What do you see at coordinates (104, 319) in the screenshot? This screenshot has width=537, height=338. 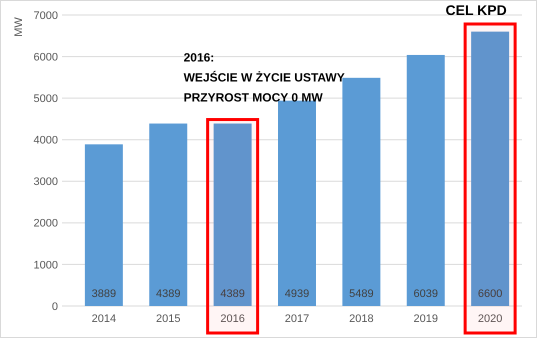 I see `x-tick-label: 2014` at bounding box center [104, 319].